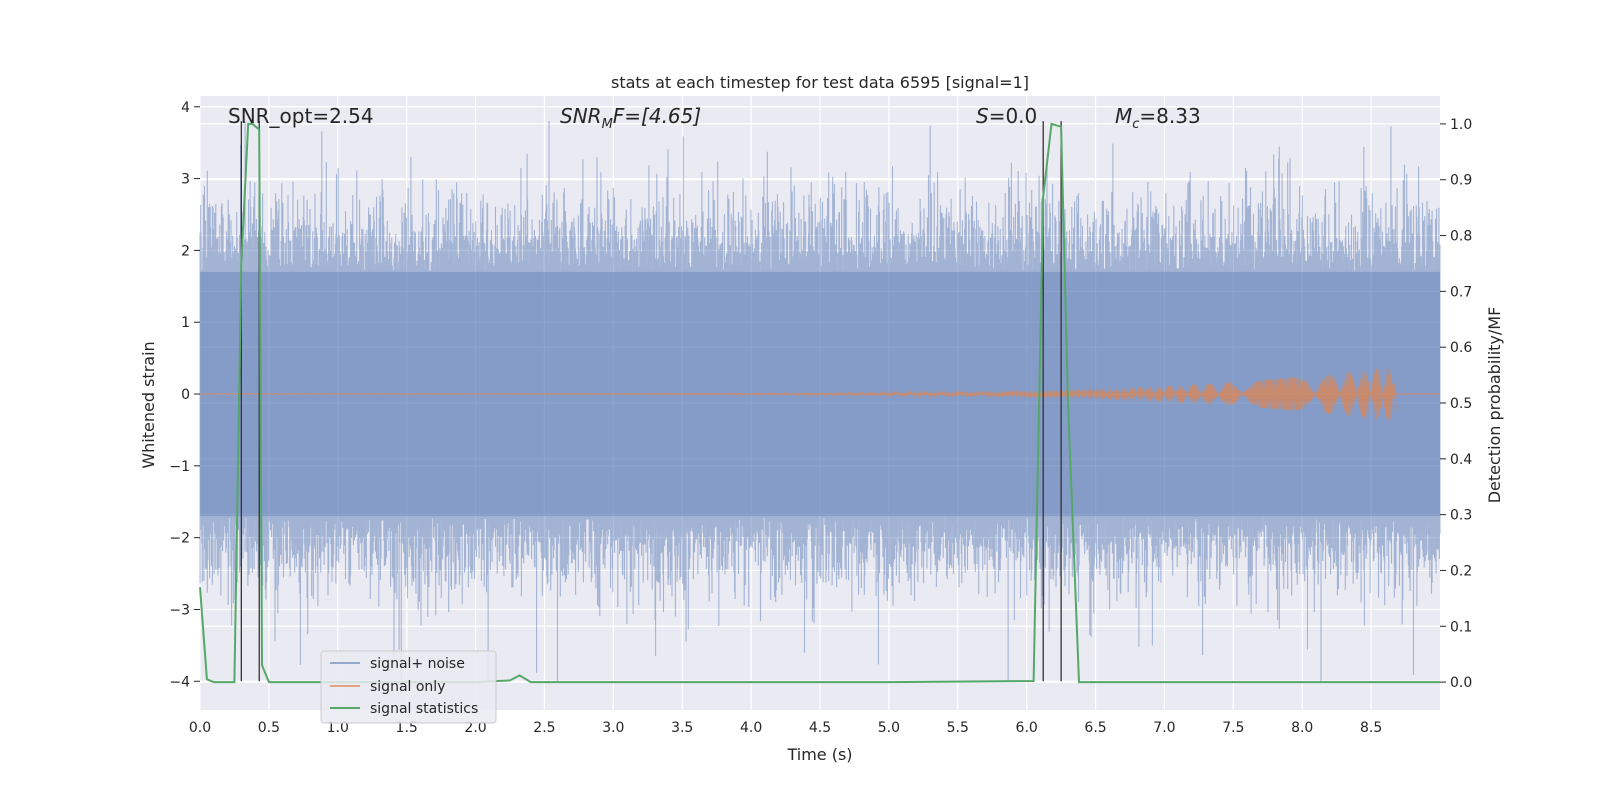  I want to click on y-right-tick-label: 0.3, so click(1461, 516).